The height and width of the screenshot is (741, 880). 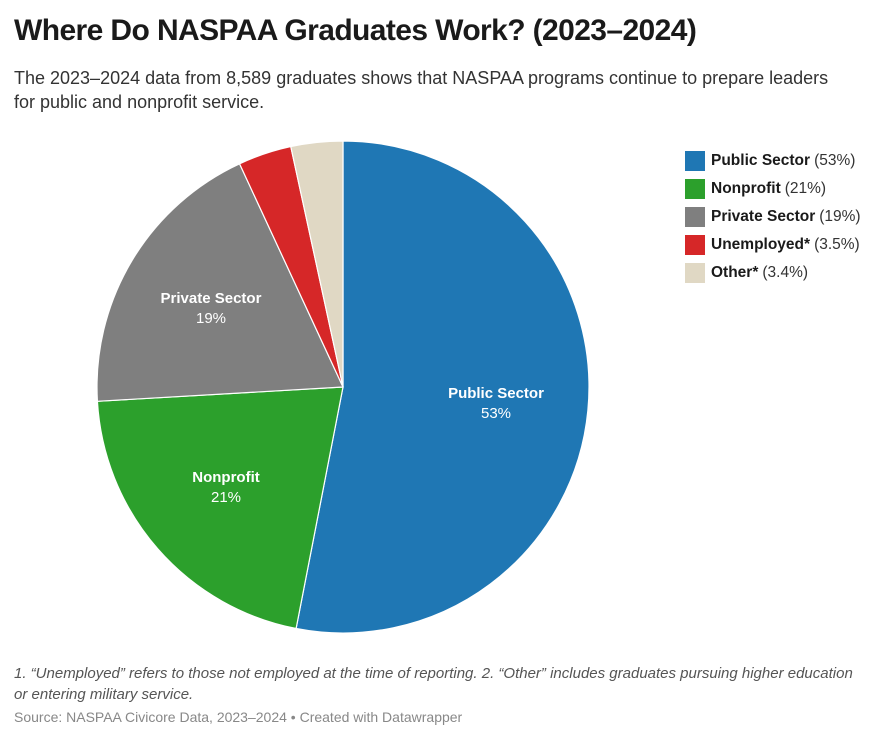 I want to click on slice-label-name: Public Sector, so click(x=496, y=393).